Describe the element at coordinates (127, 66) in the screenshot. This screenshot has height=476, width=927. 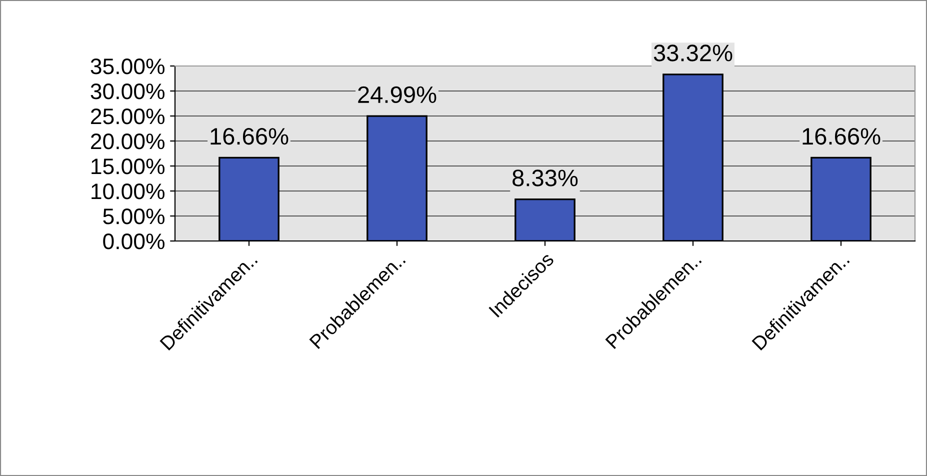
I see `y-tick-label: 35.00%` at that location.